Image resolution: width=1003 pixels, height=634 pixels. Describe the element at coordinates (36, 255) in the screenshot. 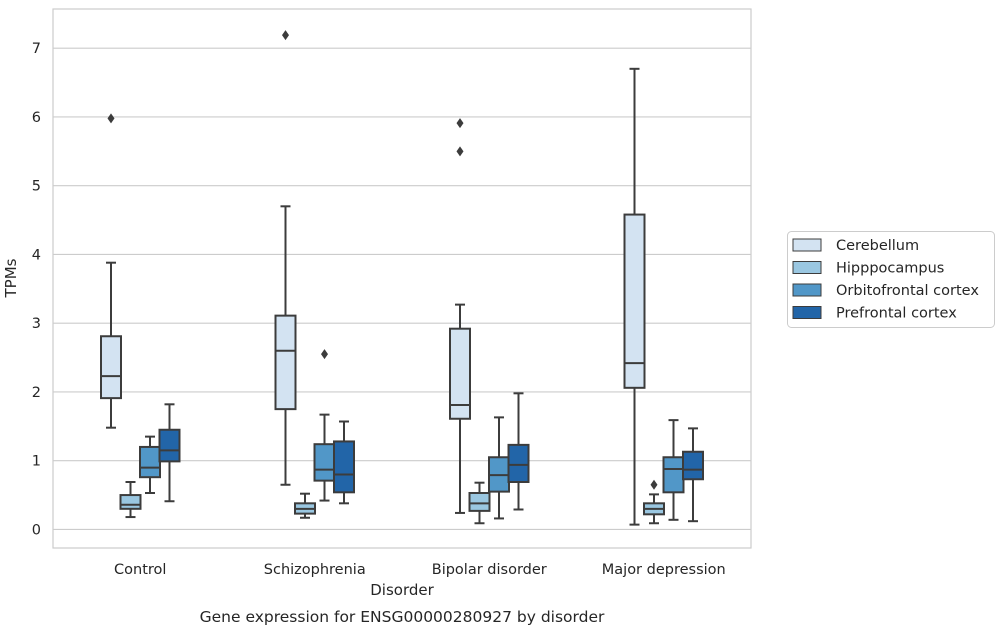

I see `y-tick-label: 4` at that location.